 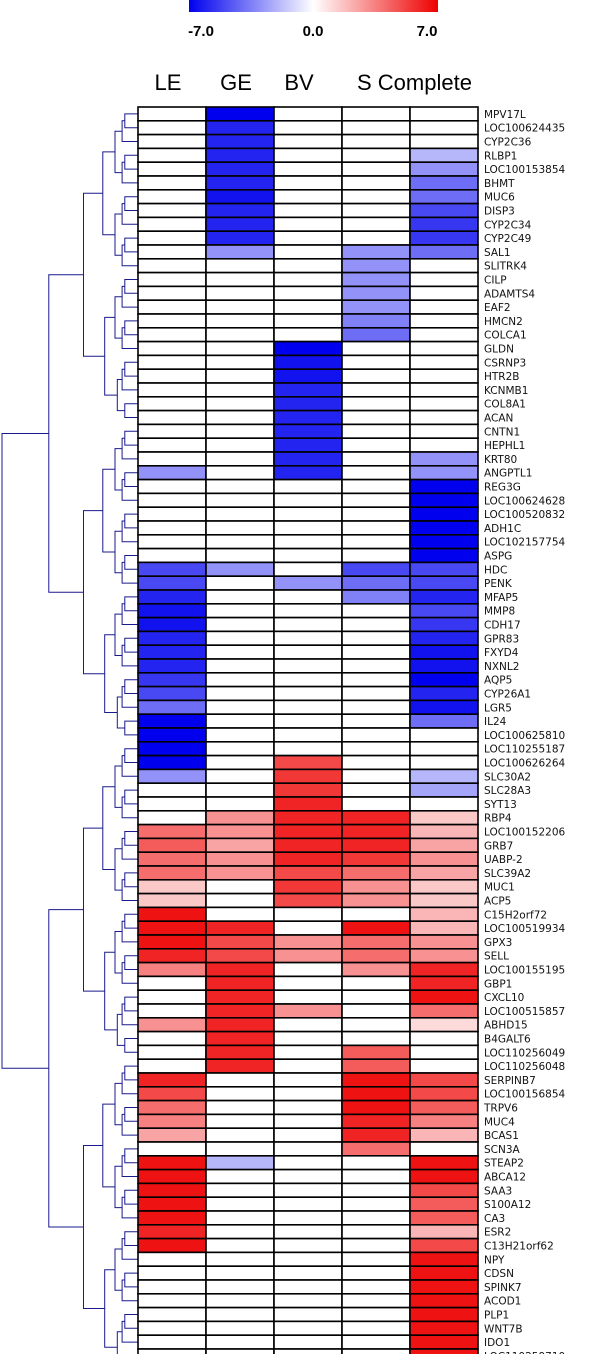 What do you see at coordinates (525, 929) in the screenshot?
I see `row-label-loc100519934: LOC100519934` at bounding box center [525, 929].